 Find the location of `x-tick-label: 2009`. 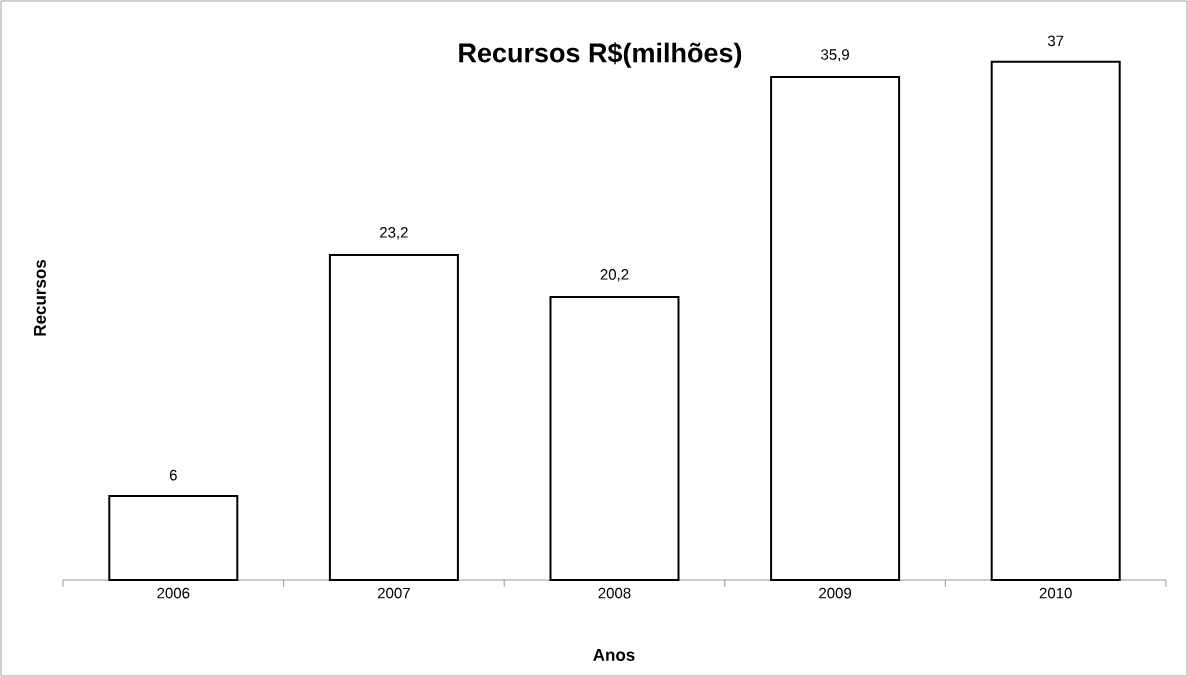

x-tick-label: 2009 is located at coordinates (835, 593).